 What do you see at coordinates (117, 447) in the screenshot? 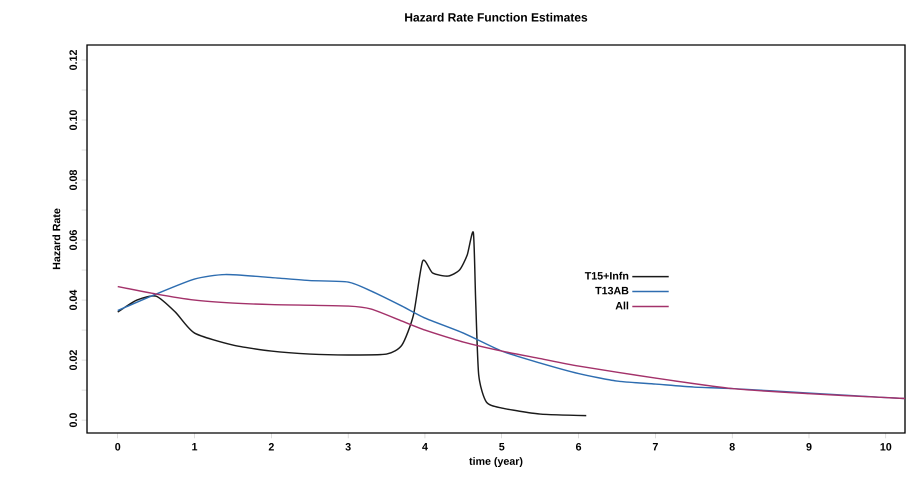
I see `x-tick-label: 0` at bounding box center [117, 447].